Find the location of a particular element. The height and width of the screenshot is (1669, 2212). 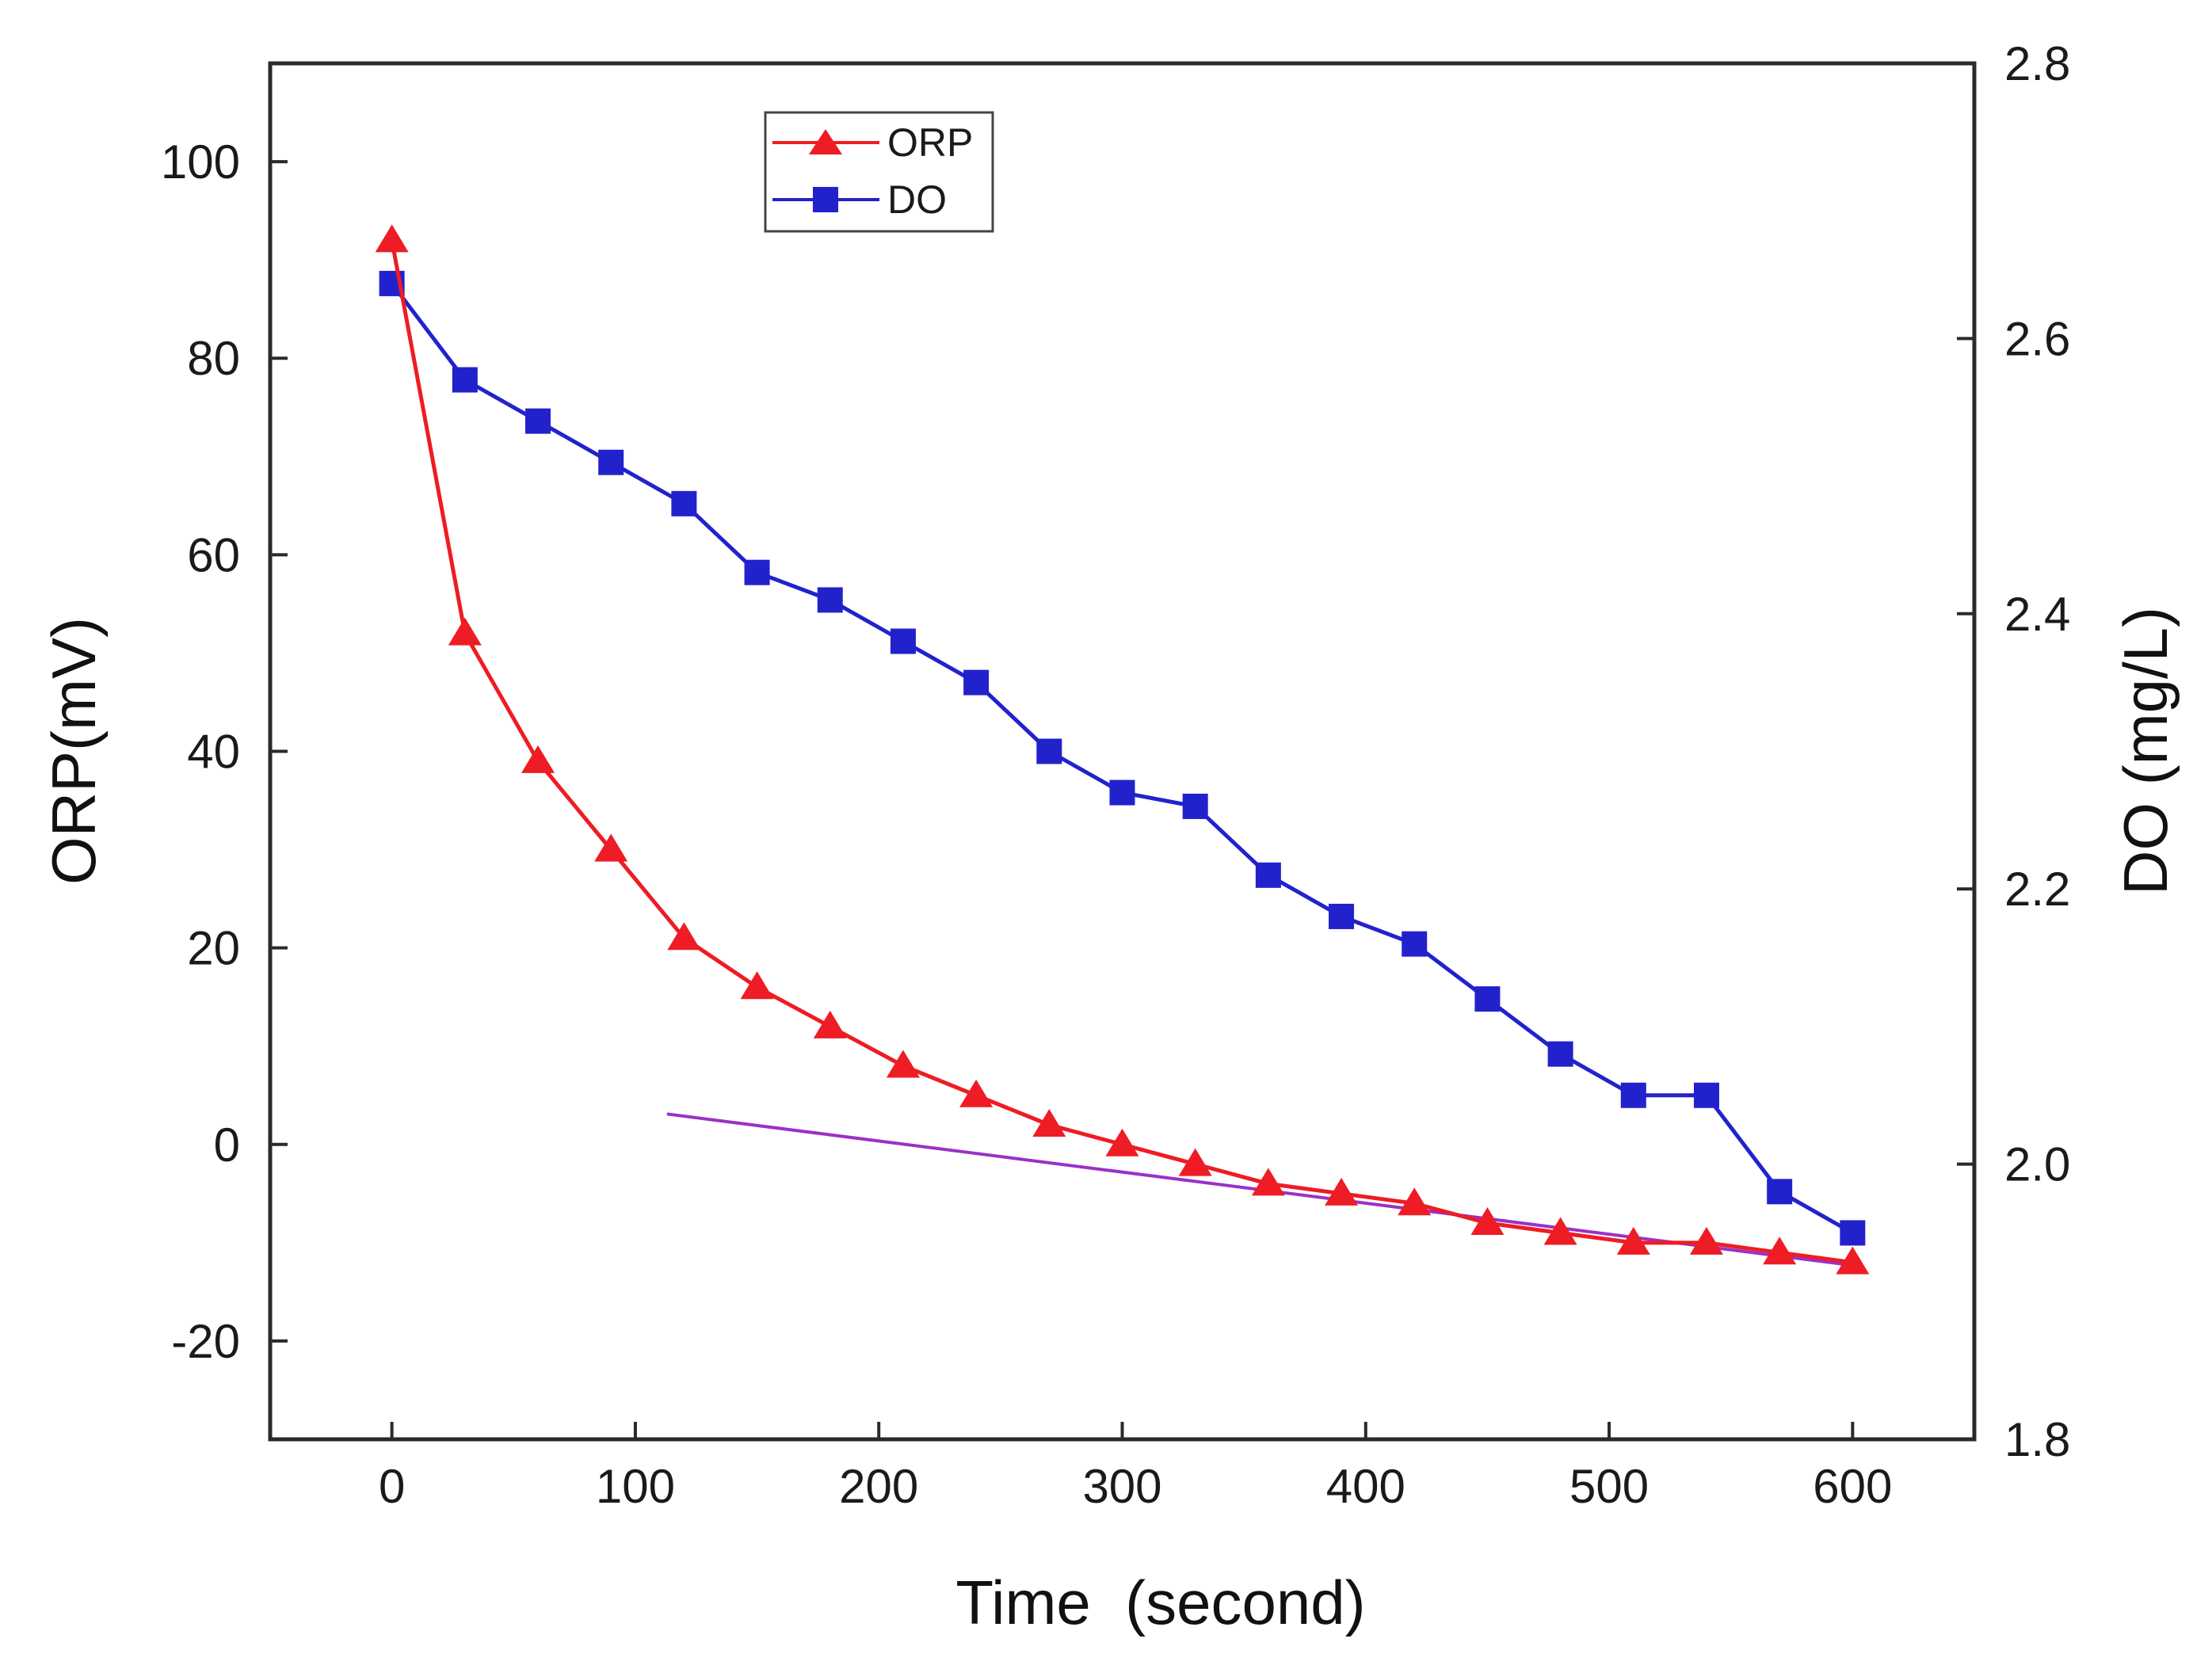

y-left-tick-label: 40 is located at coordinates (213, 752).